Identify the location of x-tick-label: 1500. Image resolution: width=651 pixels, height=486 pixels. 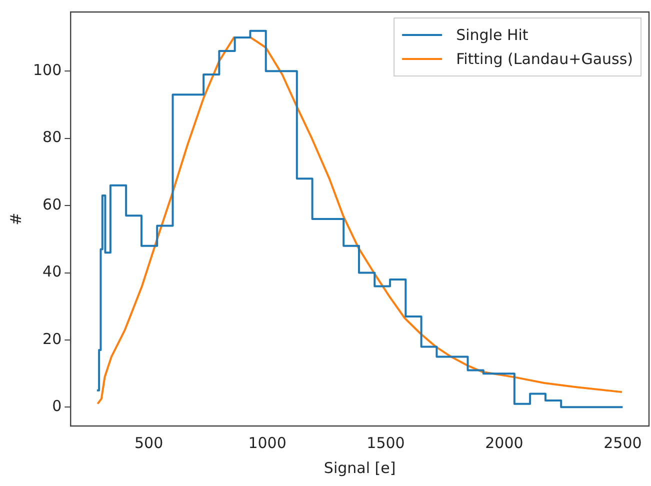
(385, 443).